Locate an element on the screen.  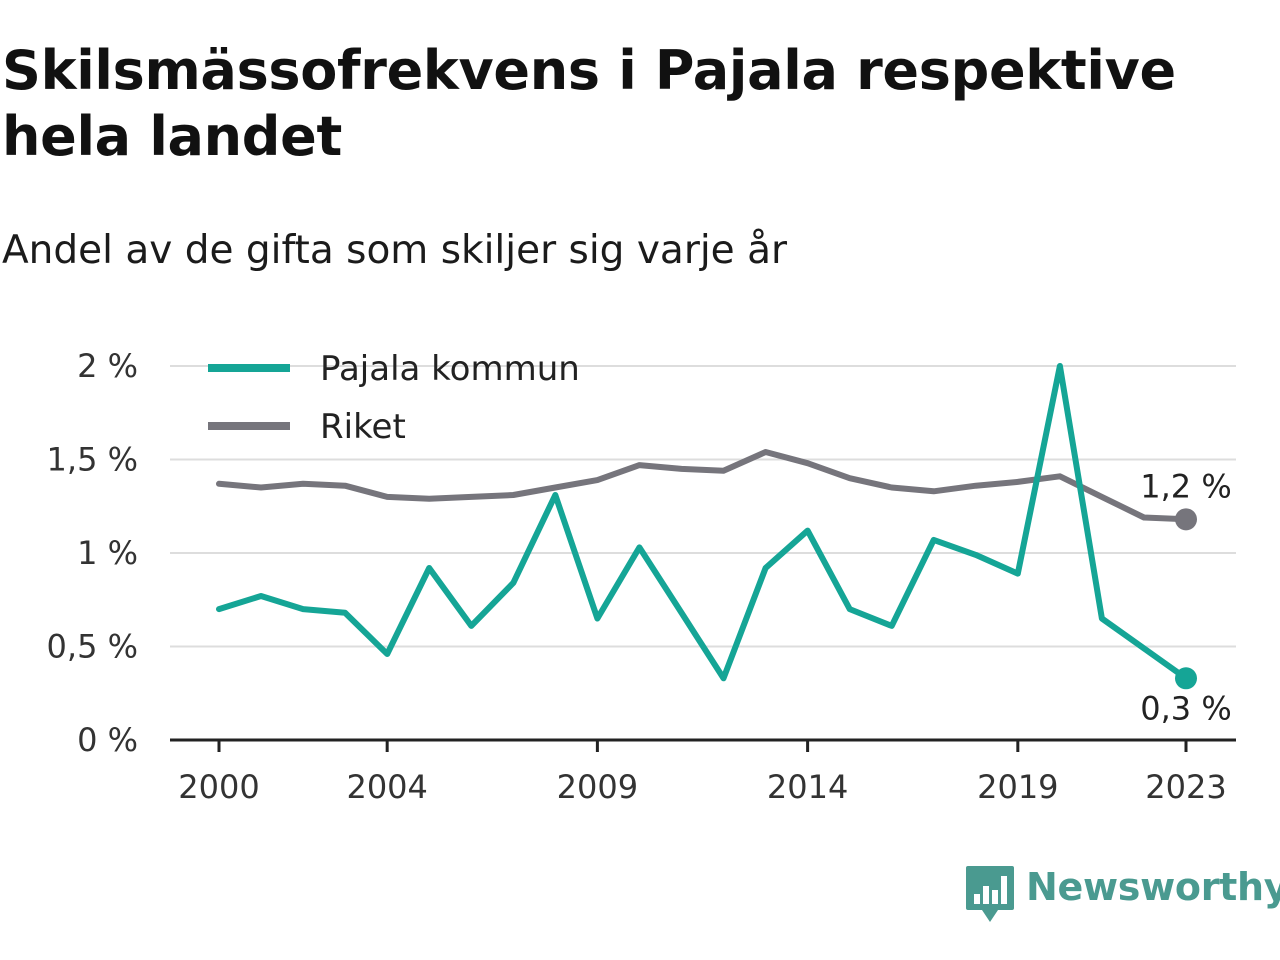
legend-label: Pajala kommun is located at coordinates (450, 369).